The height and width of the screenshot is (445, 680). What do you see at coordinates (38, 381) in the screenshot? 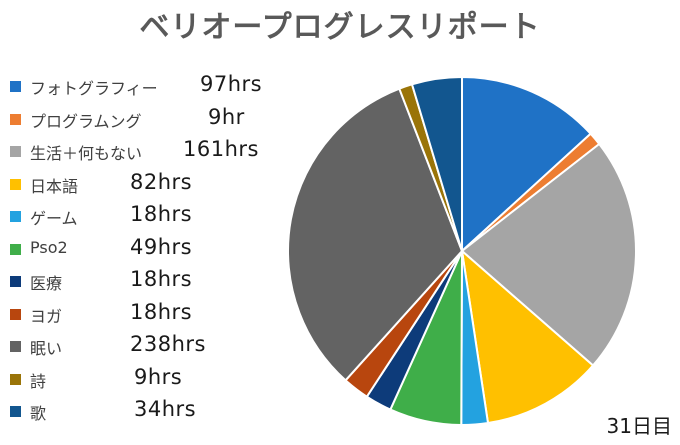
I see `legend-label: 詩` at bounding box center [38, 381].